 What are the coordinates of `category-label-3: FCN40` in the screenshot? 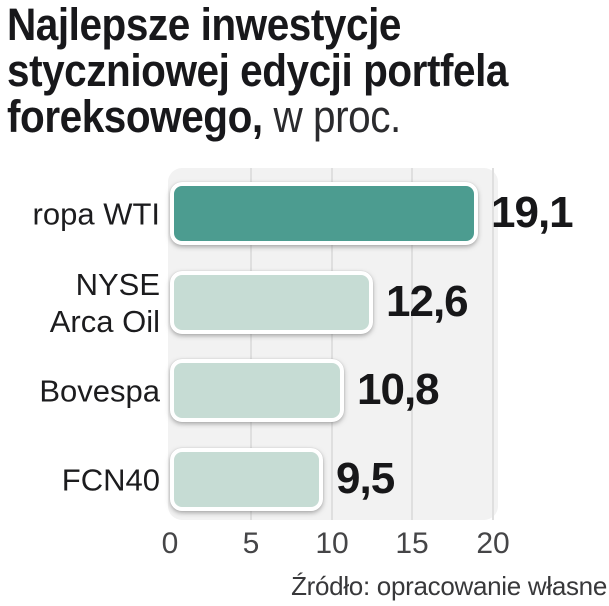 It's located at (110, 479).